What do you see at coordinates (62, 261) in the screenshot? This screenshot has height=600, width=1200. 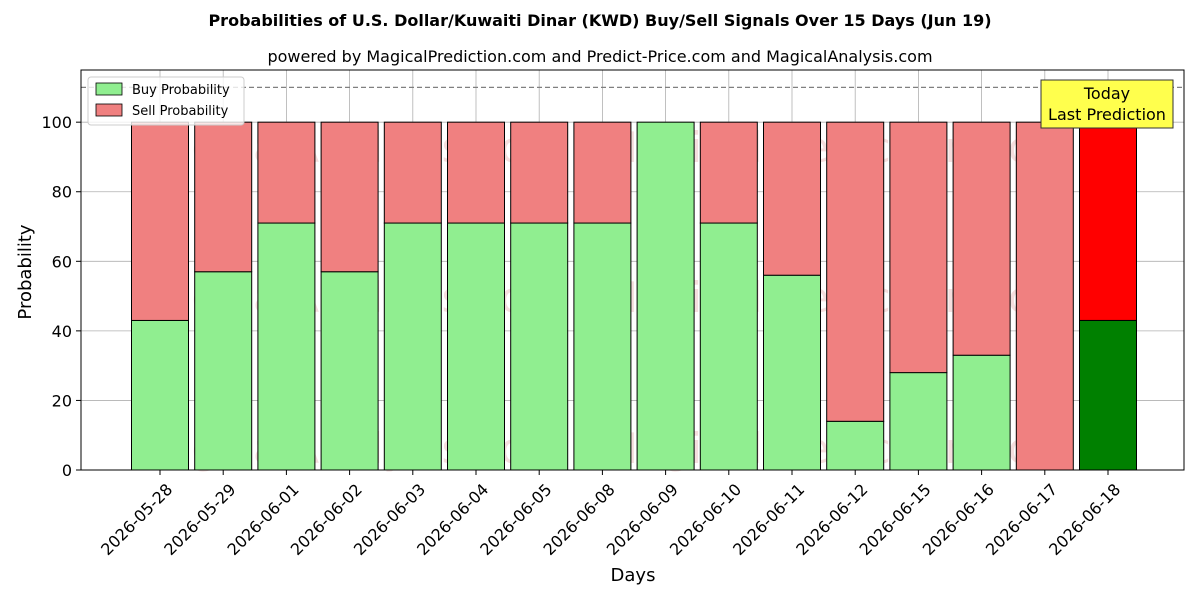 I see `y-tick-label-3: 60` at bounding box center [62, 261].